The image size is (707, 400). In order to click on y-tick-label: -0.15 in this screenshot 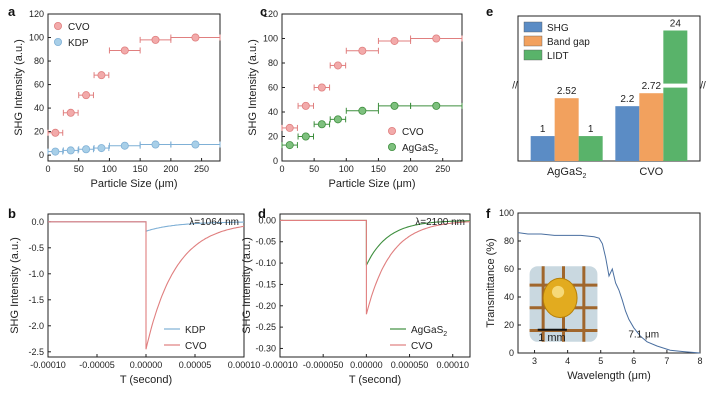, I will do `click(265, 284)`.